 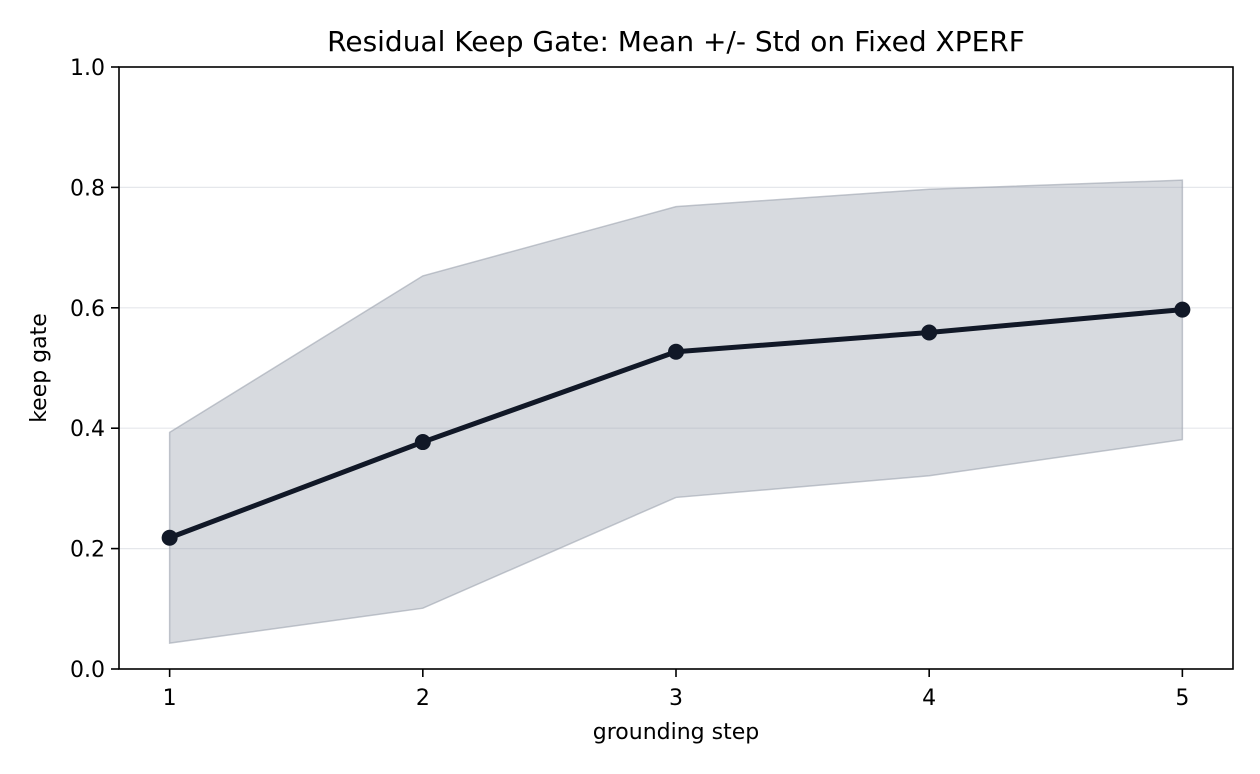 What do you see at coordinates (87, 188) in the screenshot?
I see `y-tick-label: 0.8` at bounding box center [87, 188].